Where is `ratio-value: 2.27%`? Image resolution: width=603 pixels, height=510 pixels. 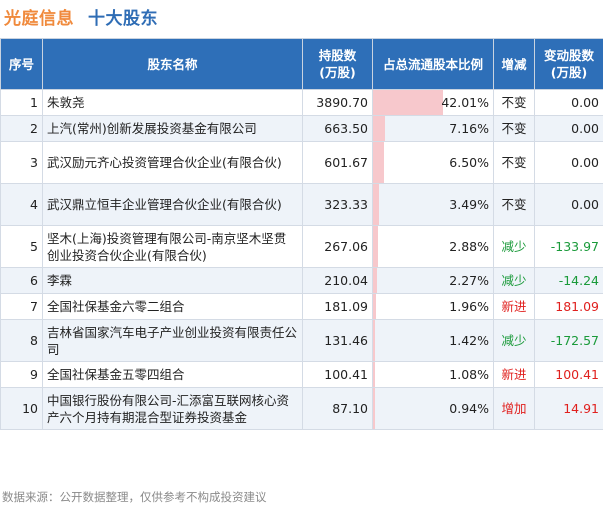 ratio-value: 2.27% is located at coordinates (469, 280).